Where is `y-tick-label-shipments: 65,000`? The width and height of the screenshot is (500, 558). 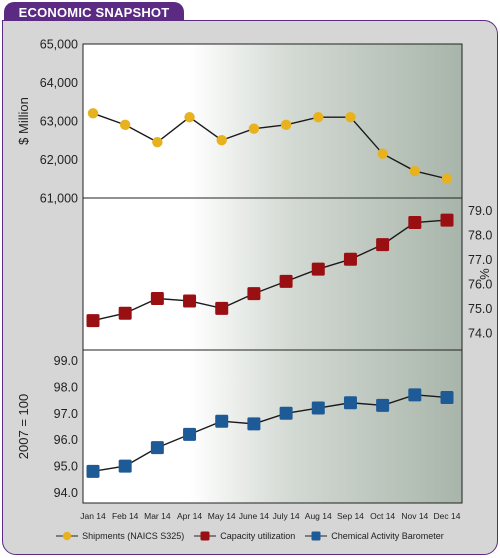
y-tick-label-shipments: 65,000 is located at coordinates (59, 45).